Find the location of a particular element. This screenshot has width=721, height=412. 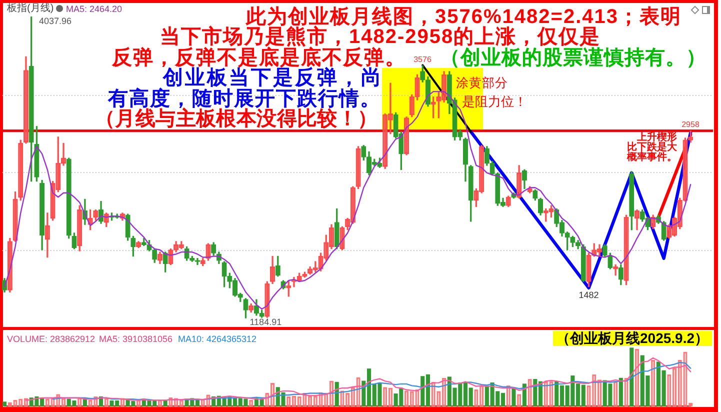

annotation: 1184.91 is located at coordinates (266, 322).